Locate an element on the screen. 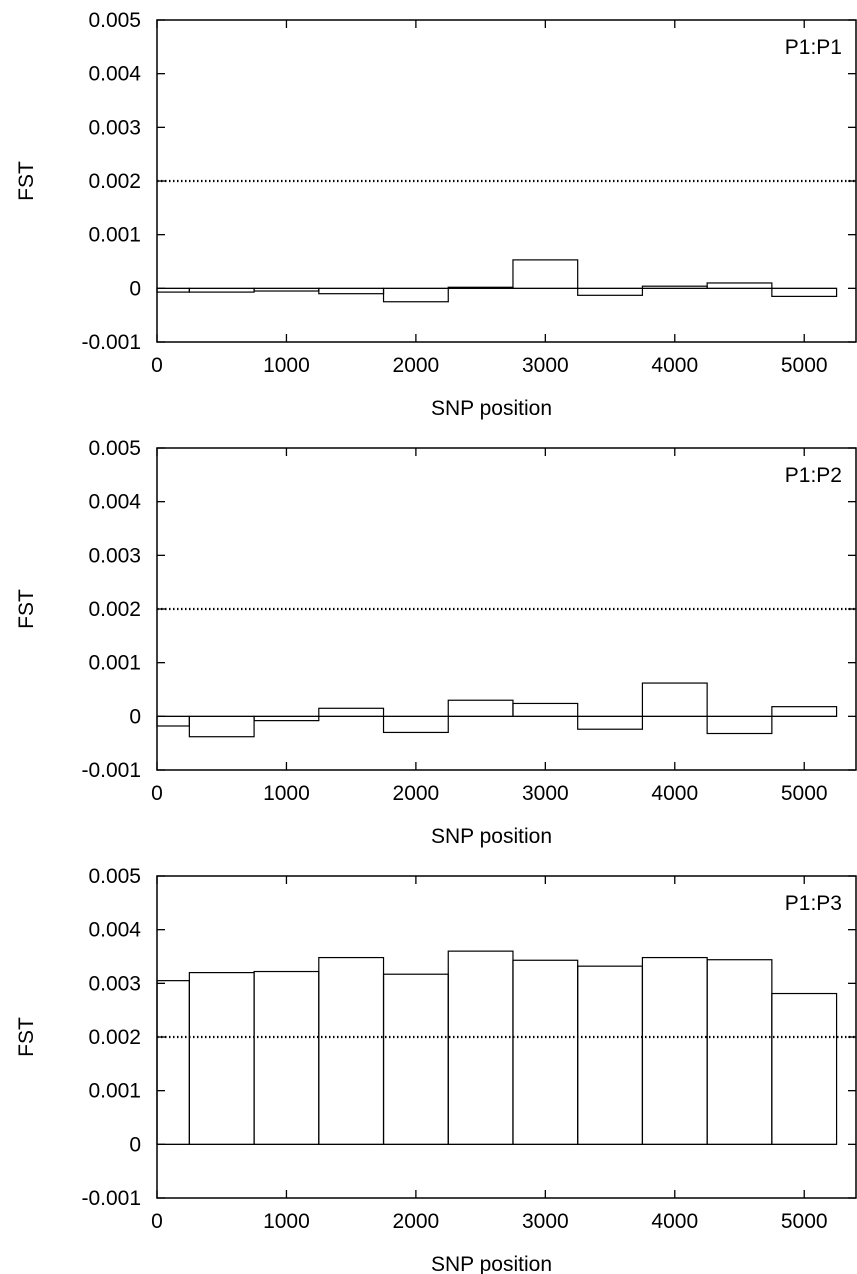 This screenshot has height=1274, width=857. panel-annotation: P1:P2 is located at coordinates (813, 475).